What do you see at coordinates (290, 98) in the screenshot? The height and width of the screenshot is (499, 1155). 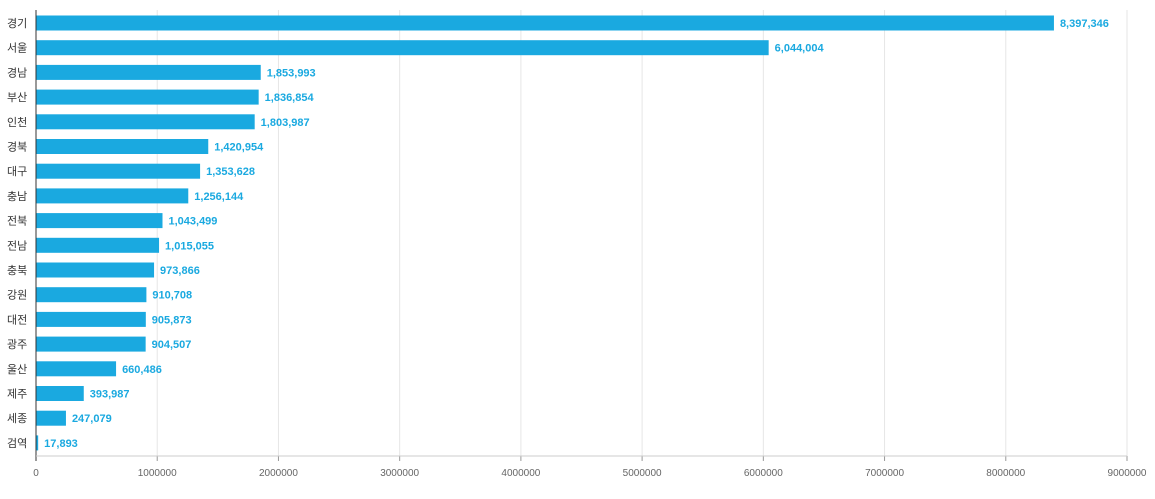 I see `data-label: 1,836,854` at bounding box center [290, 98].